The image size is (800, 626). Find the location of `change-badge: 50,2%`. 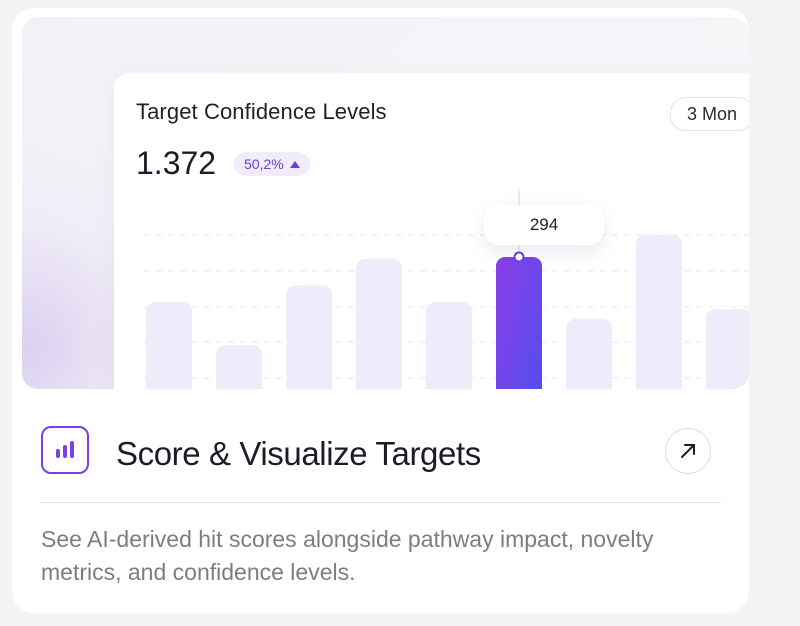

change-badge: 50,2% is located at coordinates (272, 164).